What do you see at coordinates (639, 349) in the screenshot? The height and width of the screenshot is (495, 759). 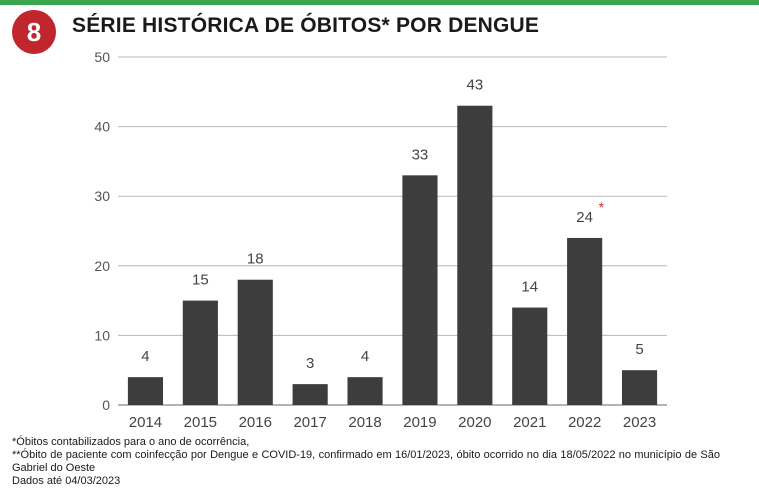 I see `data-label-2023: 5` at bounding box center [639, 349].